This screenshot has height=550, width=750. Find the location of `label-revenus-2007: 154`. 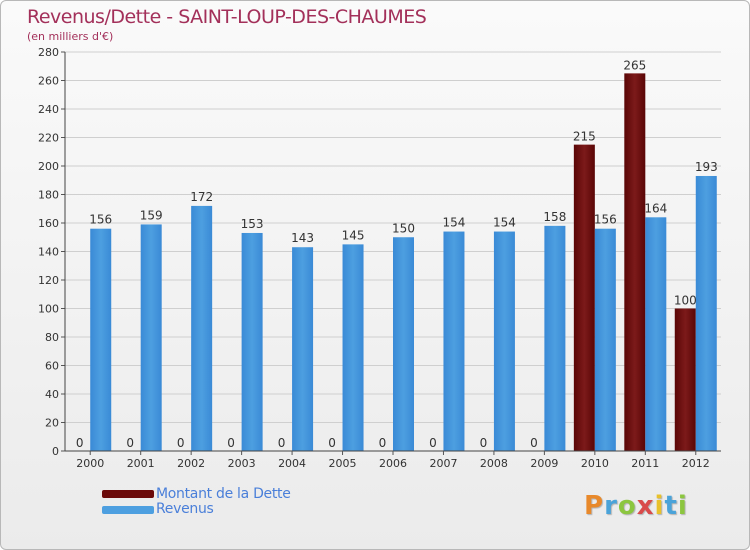

label-revenus-2007: 154 is located at coordinates (454, 223).